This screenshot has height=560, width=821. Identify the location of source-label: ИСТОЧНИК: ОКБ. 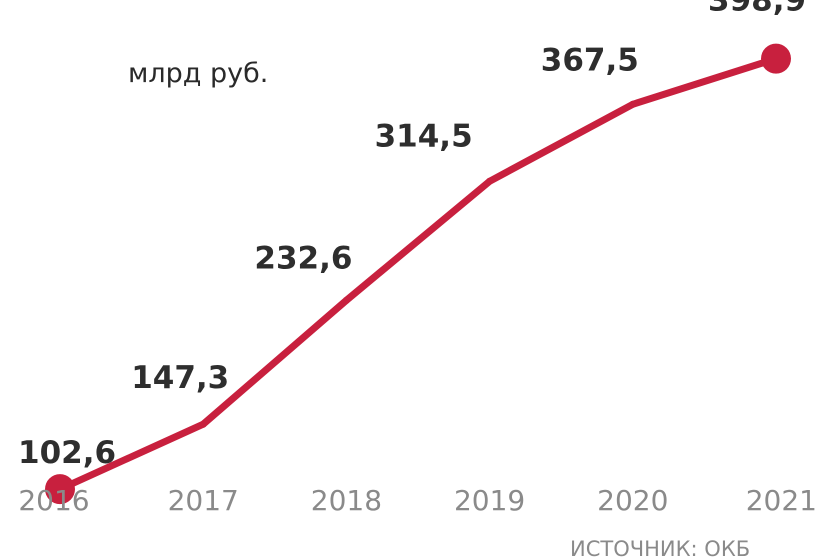
(660, 548).